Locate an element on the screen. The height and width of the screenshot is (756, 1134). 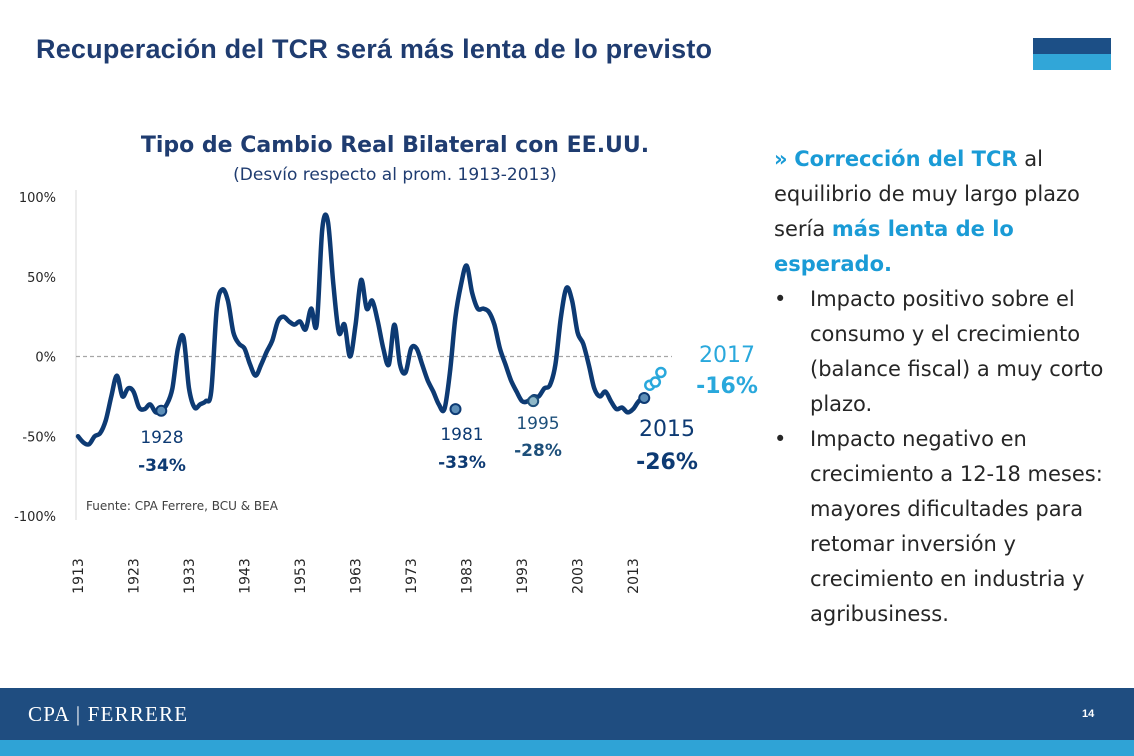
y-tick-label: -50% is located at coordinates (39, 437).